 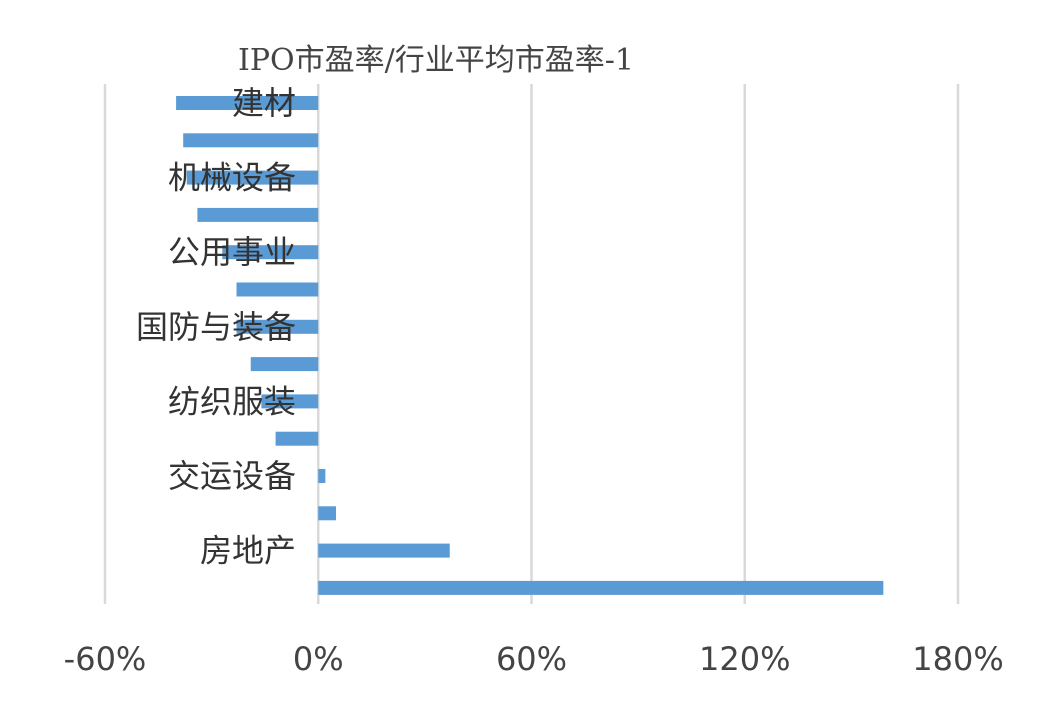 I want to click on category-label: 建材, so click(x=264, y=103).